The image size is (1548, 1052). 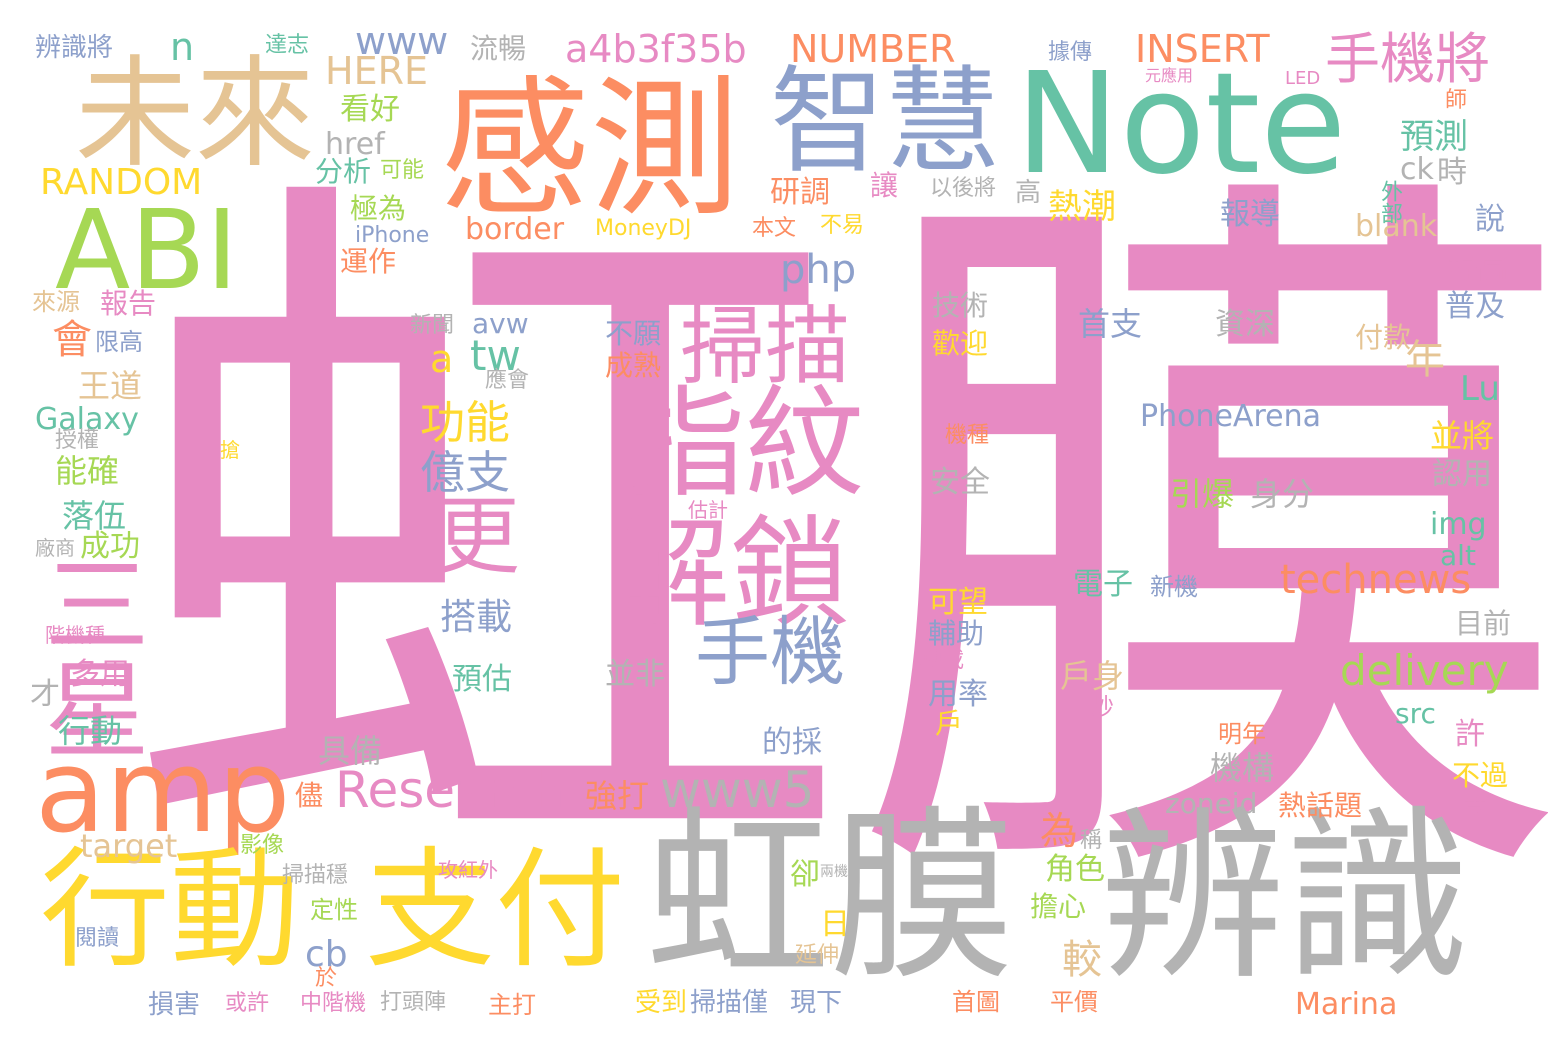 I want to click on word-assist: 輔助, so click(x=956, y=633).